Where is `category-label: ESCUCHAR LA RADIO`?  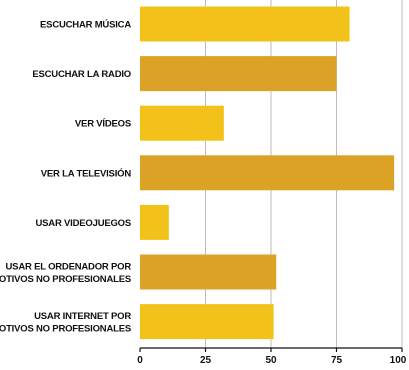 category-label: ESCUCHAR LA RADIO is located at coordinates (81, 74).